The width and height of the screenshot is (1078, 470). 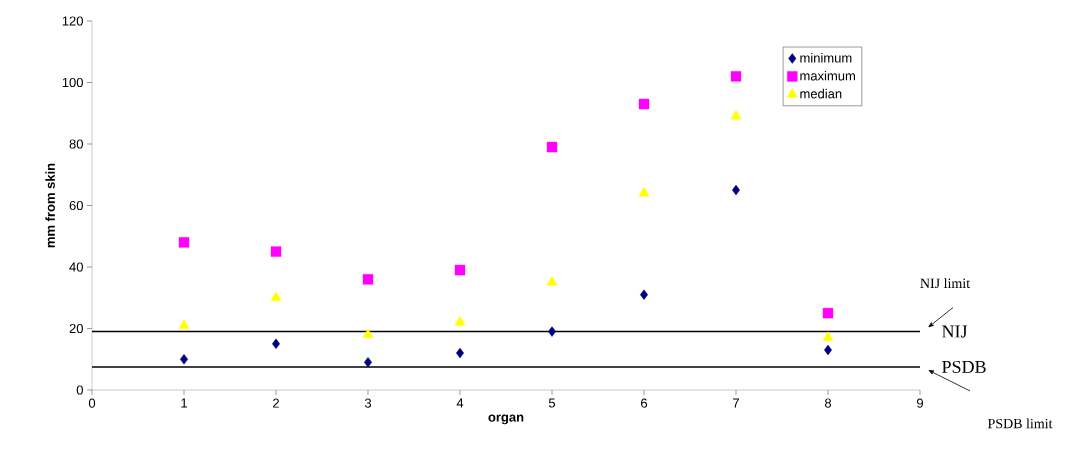 I want to click on x-tick-label: 3, so click(x=368, y=403).